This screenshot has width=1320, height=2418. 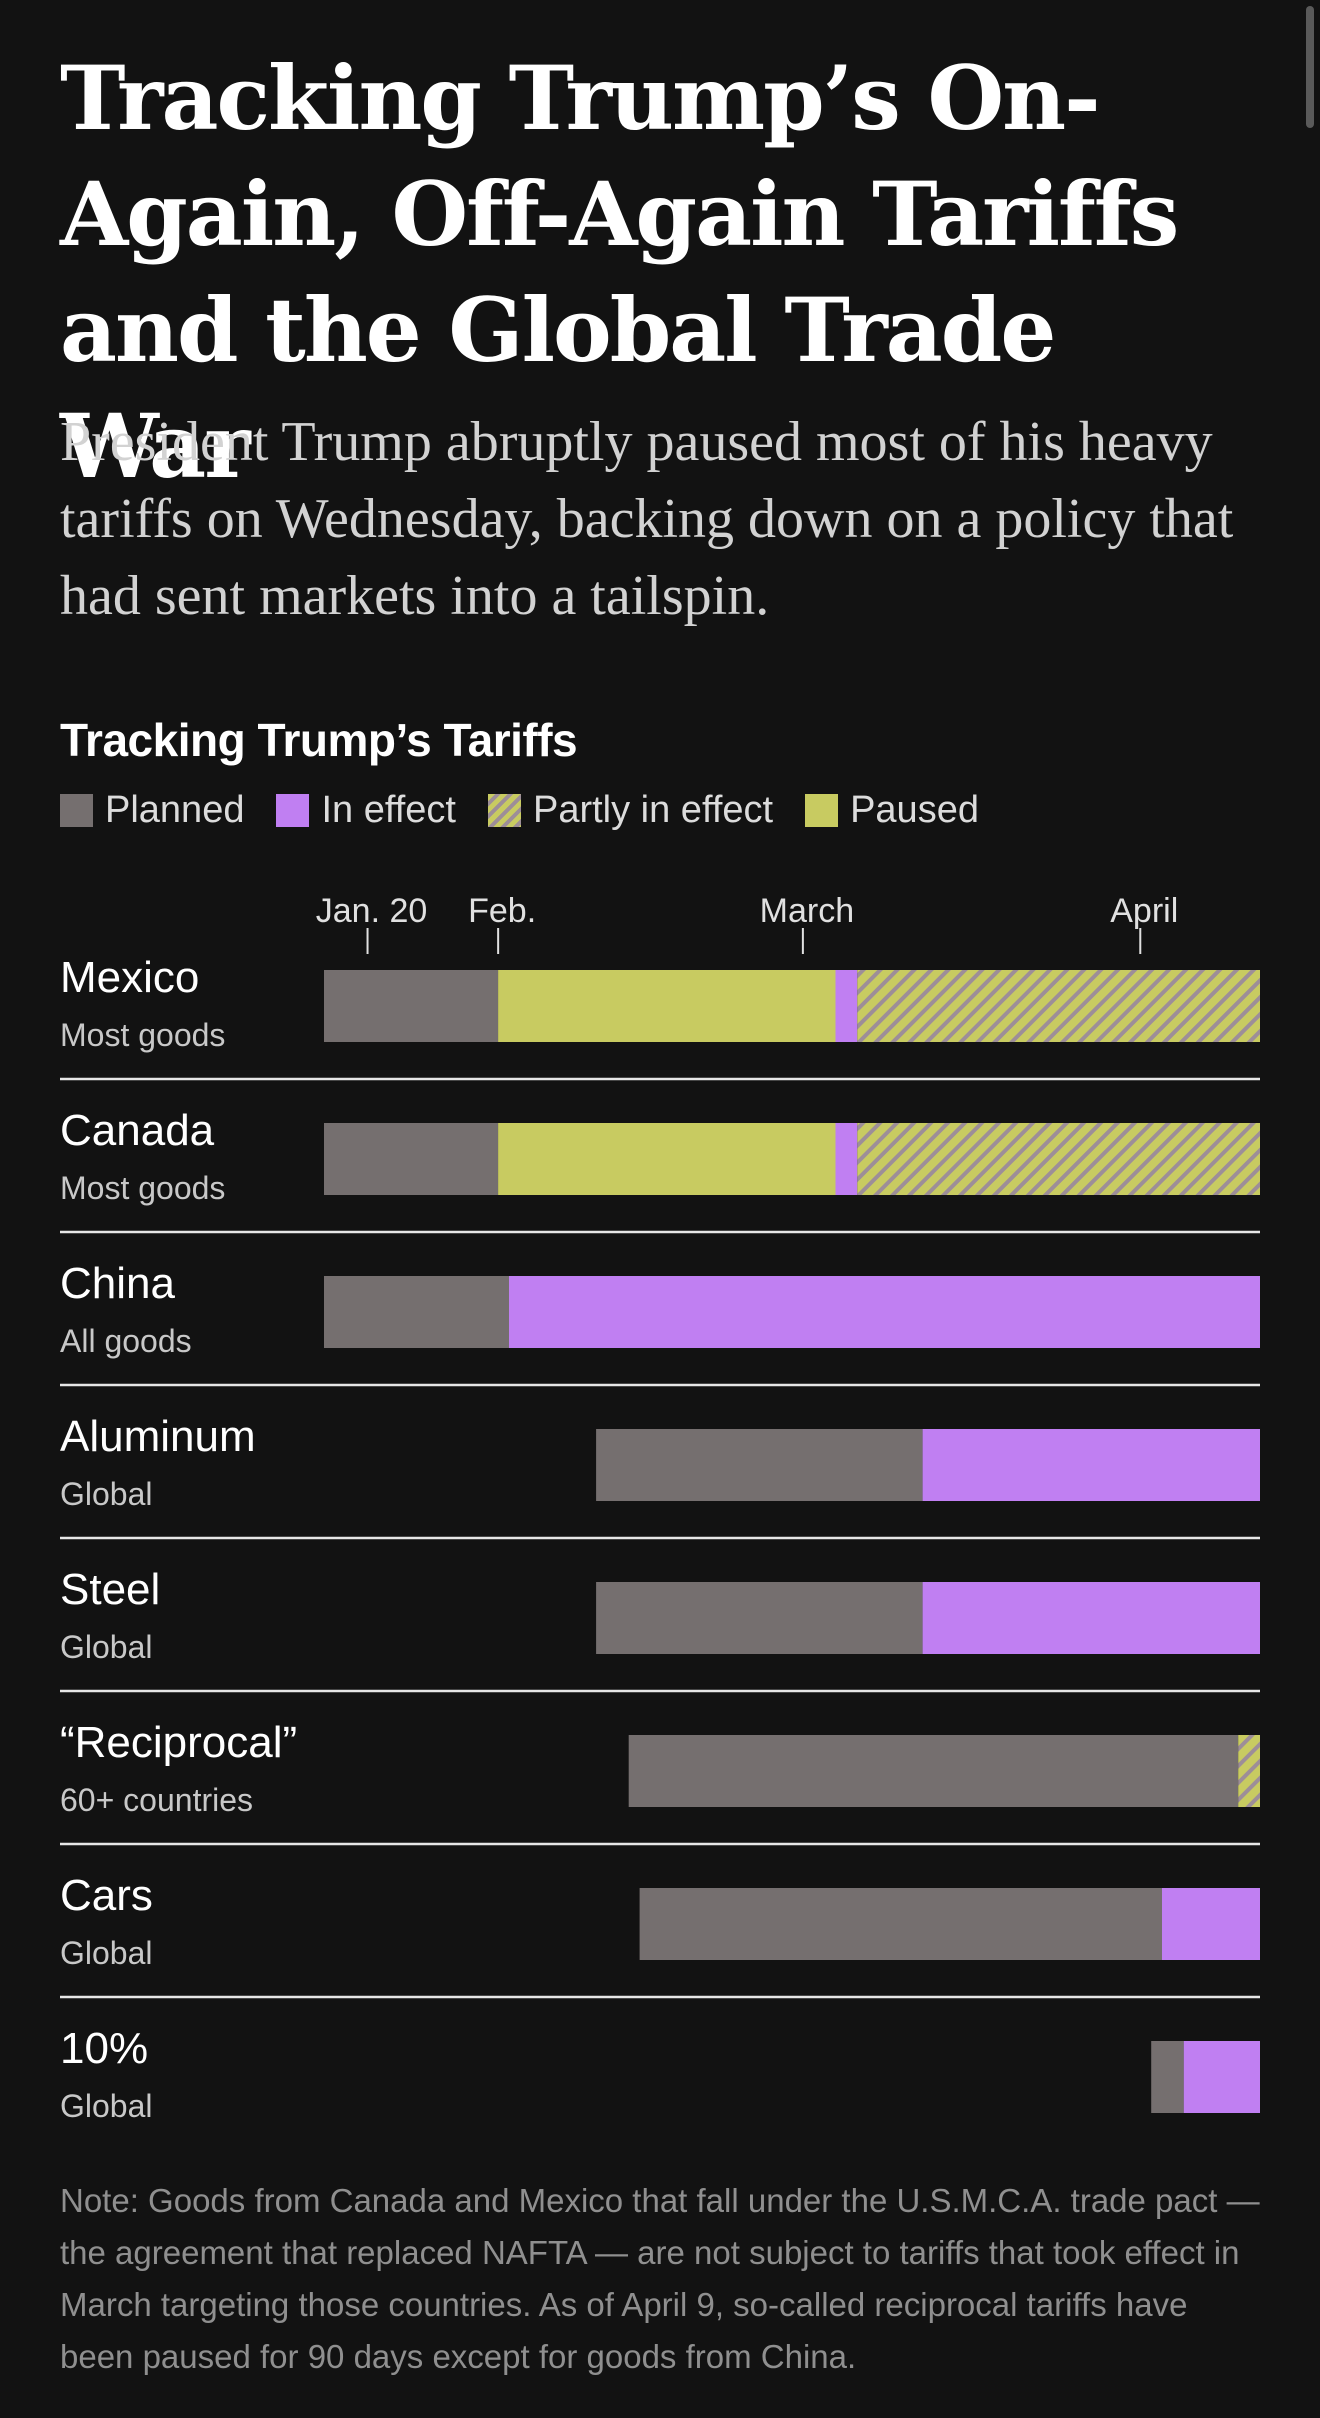 What do you see at coordinates (502, 911) in the screenshot?
I see `x-tick-label-feb: Feb.` at bounding box center [502, 911].